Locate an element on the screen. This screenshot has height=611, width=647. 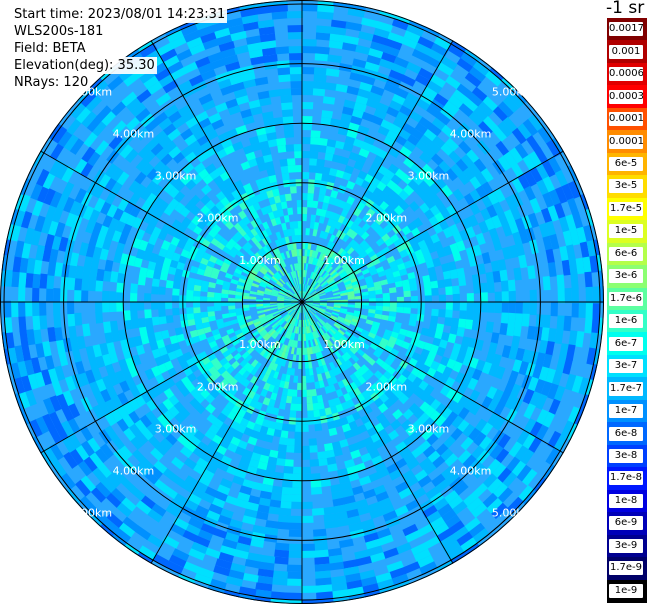
colorbar-tick-label: 0.0017 is located at coordinates (626, 29).